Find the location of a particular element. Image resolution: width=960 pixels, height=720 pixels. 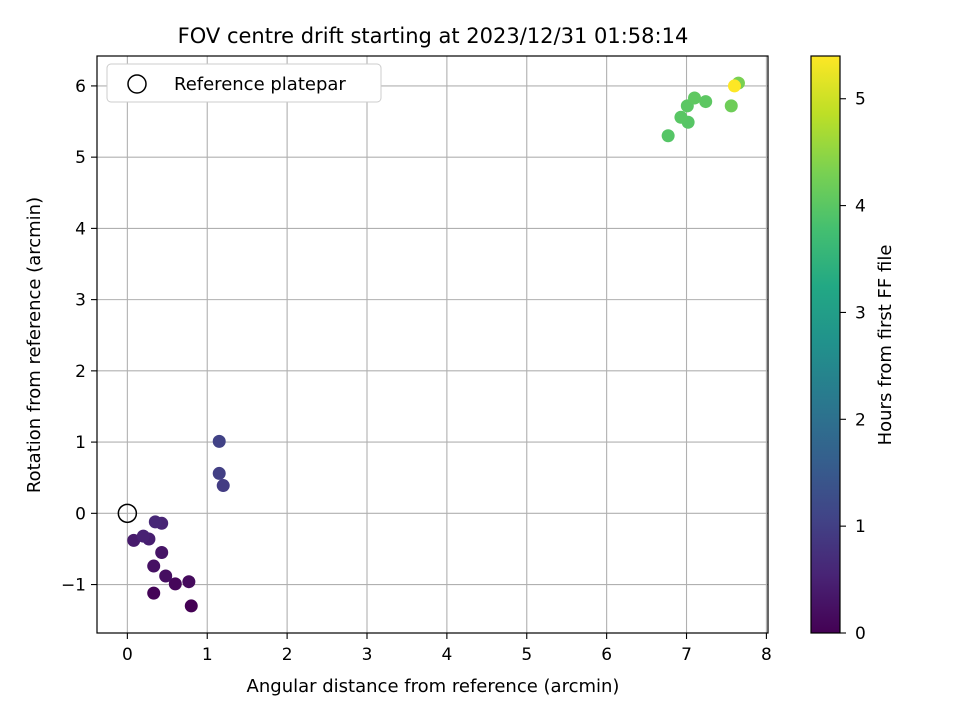

colorbar-label: Hours from first FF file is located at coordinates (885, 345).